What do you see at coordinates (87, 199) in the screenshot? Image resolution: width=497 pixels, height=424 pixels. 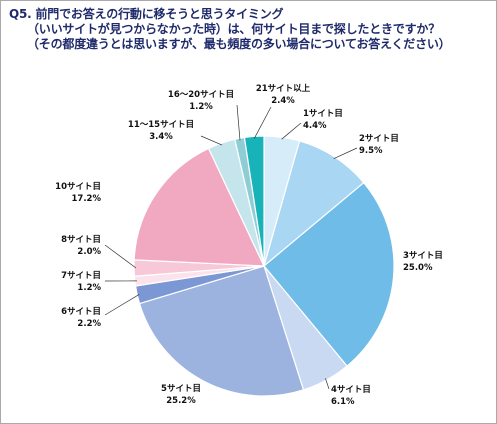 I see `slice-value-9: 17.2%` at bounding box center [87, 199].